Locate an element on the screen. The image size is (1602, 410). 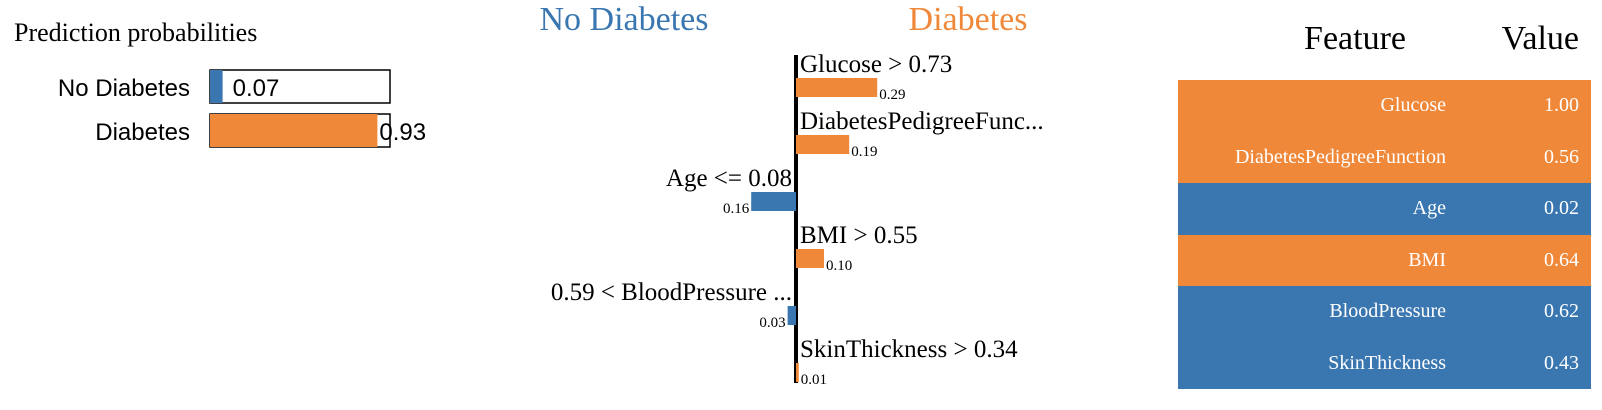
feature-name-cell: DiabetesPedigreeFunction is located at coordinates (1340, 156).